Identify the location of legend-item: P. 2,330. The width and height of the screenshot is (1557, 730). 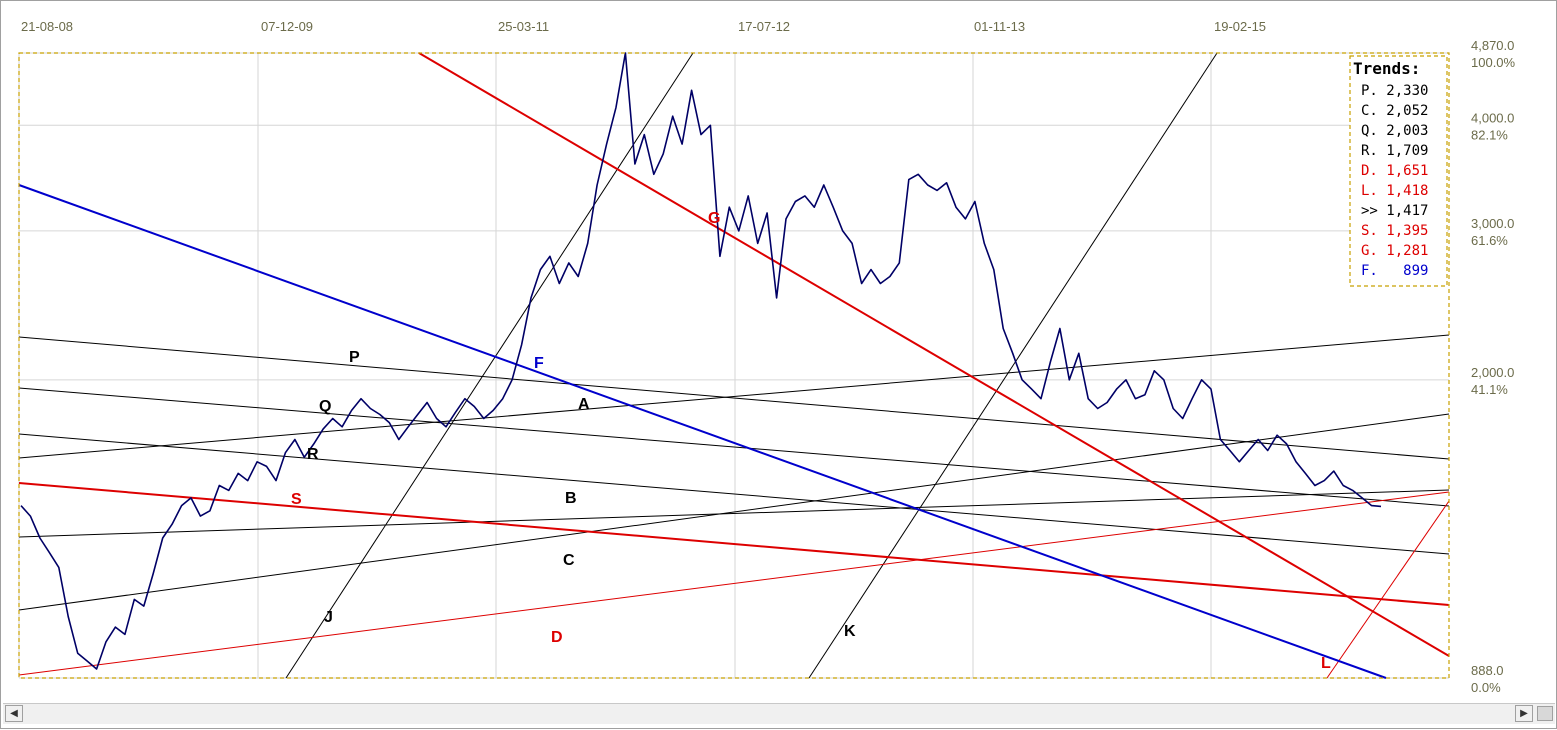
(1394, 91).